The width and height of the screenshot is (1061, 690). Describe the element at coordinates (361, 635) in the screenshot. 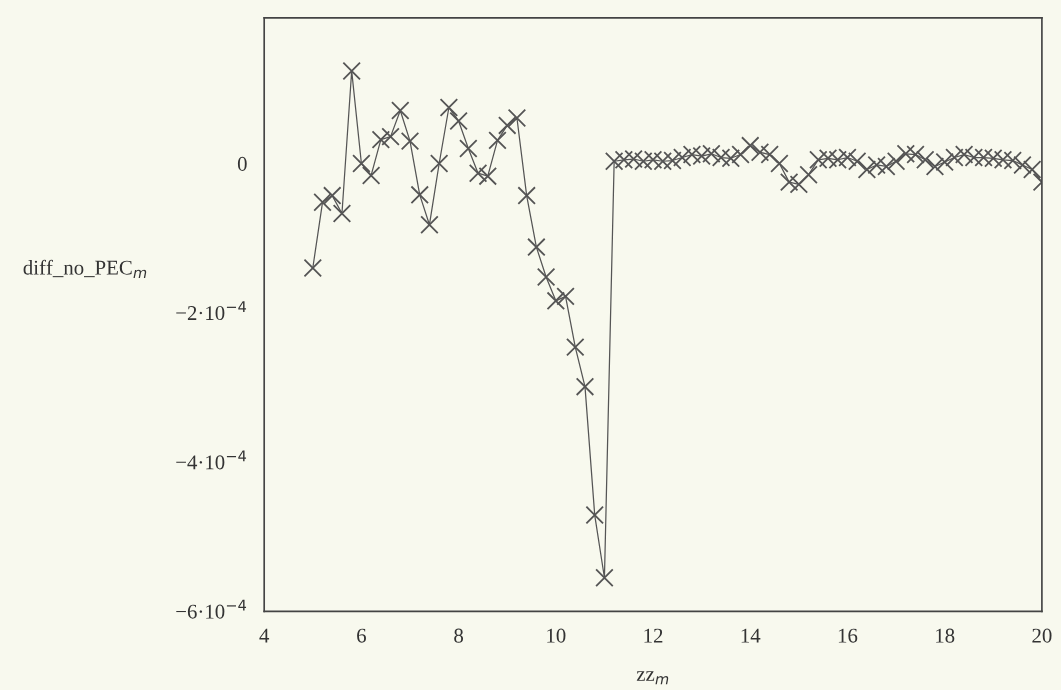

I see `x-tick-label: 6` at that location.